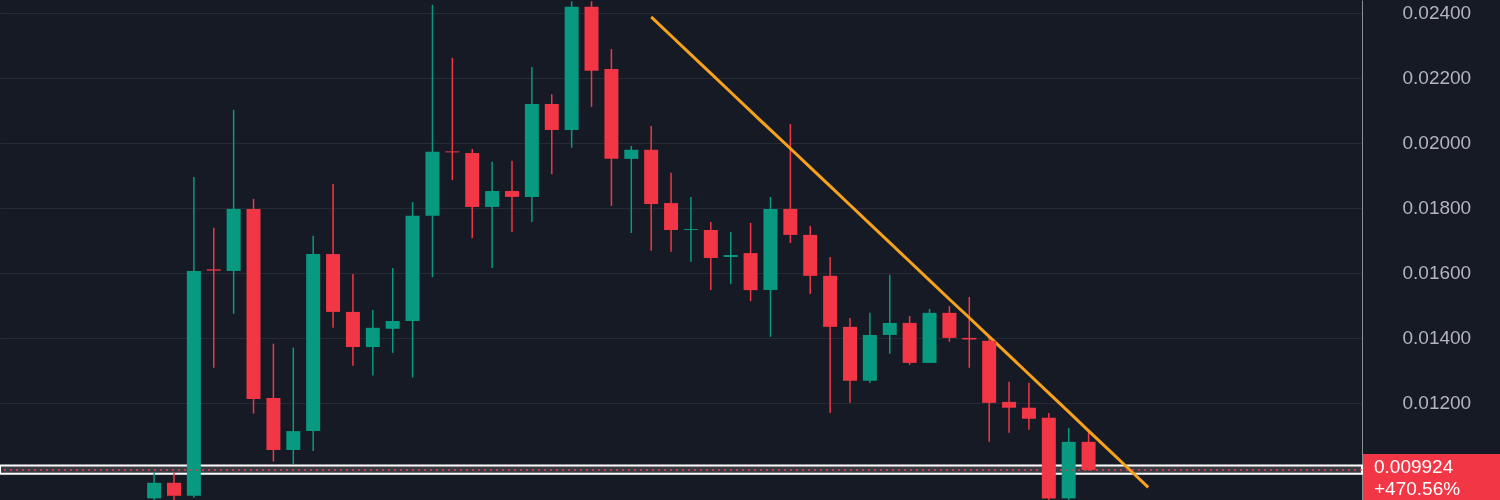 The height and width of the screenshot is (500, 1500). What do you see at coordinates (1437, 208) in the screenshot?
I see `y-tick-label: 0.01800` at bounding box center [1437, 208].